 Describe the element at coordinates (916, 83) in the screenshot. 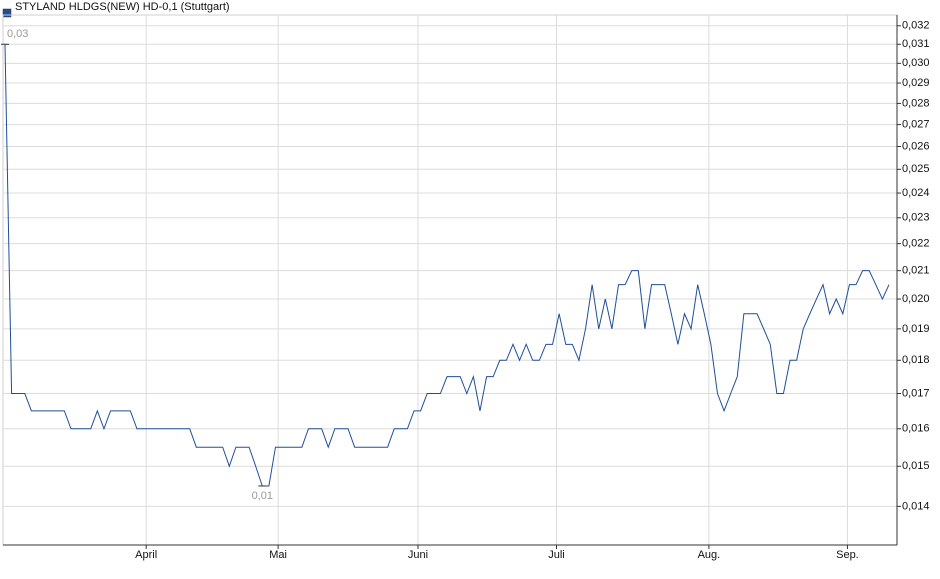

I see `y-tick-label: 0,029` at that location.